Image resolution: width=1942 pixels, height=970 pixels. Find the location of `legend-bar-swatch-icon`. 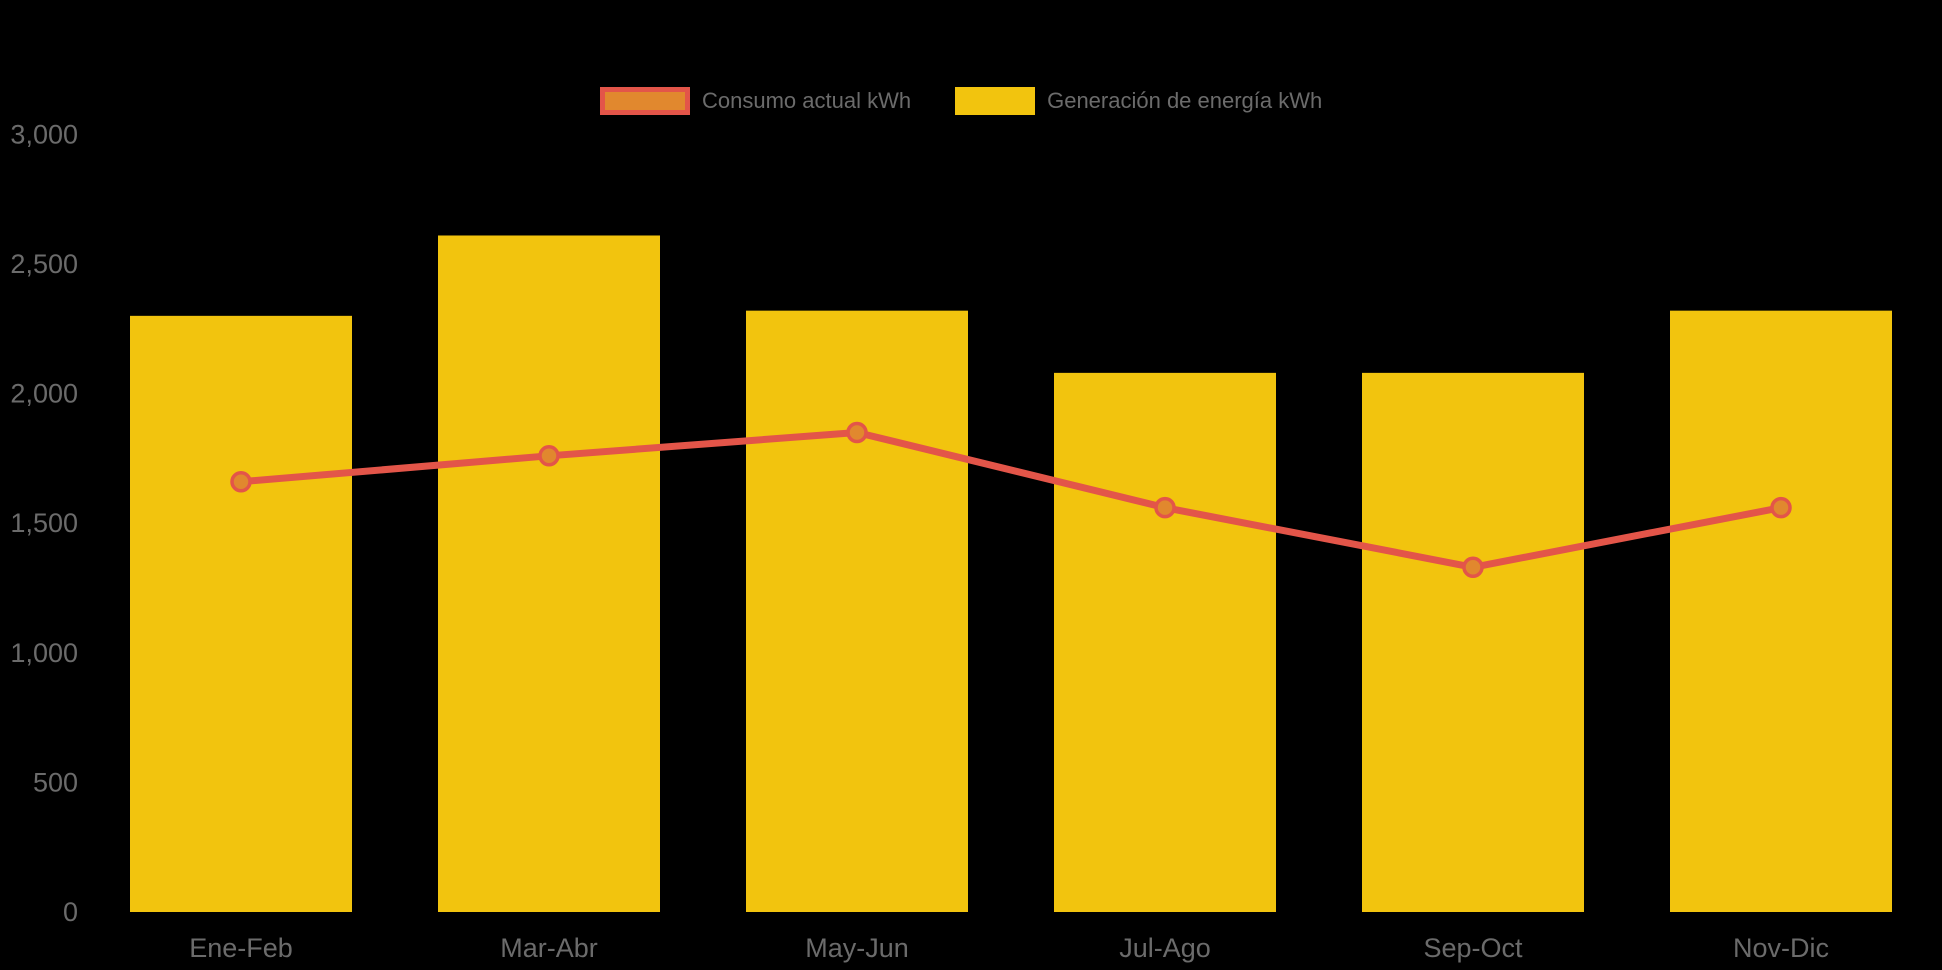

legend-bar-swatch-icon is located at coordinates (995, 101).